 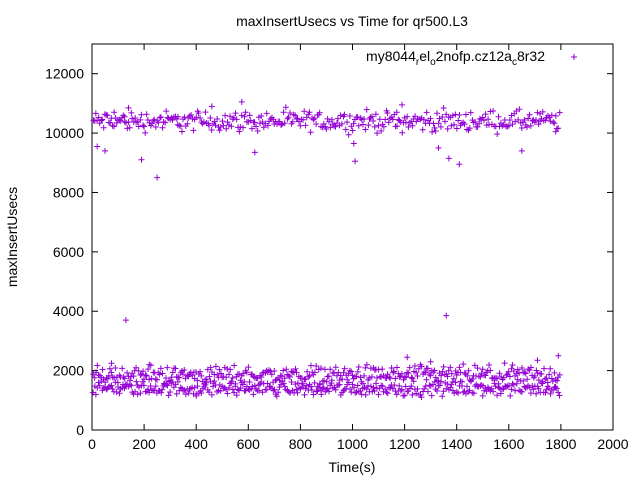 What do you see at coordinates (12, 237) in the screenshot?
I see `y-axis-label: maxInsertUsecs` at bounding box center [12, 237].